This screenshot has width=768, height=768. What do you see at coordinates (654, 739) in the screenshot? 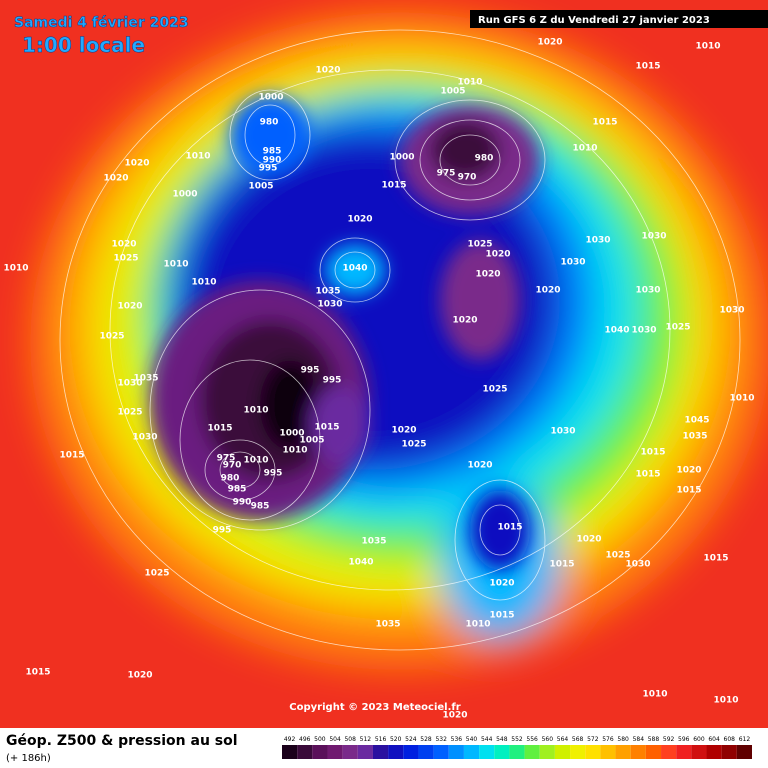
I see `scale-label: 588` at bounding box center [654, 739].